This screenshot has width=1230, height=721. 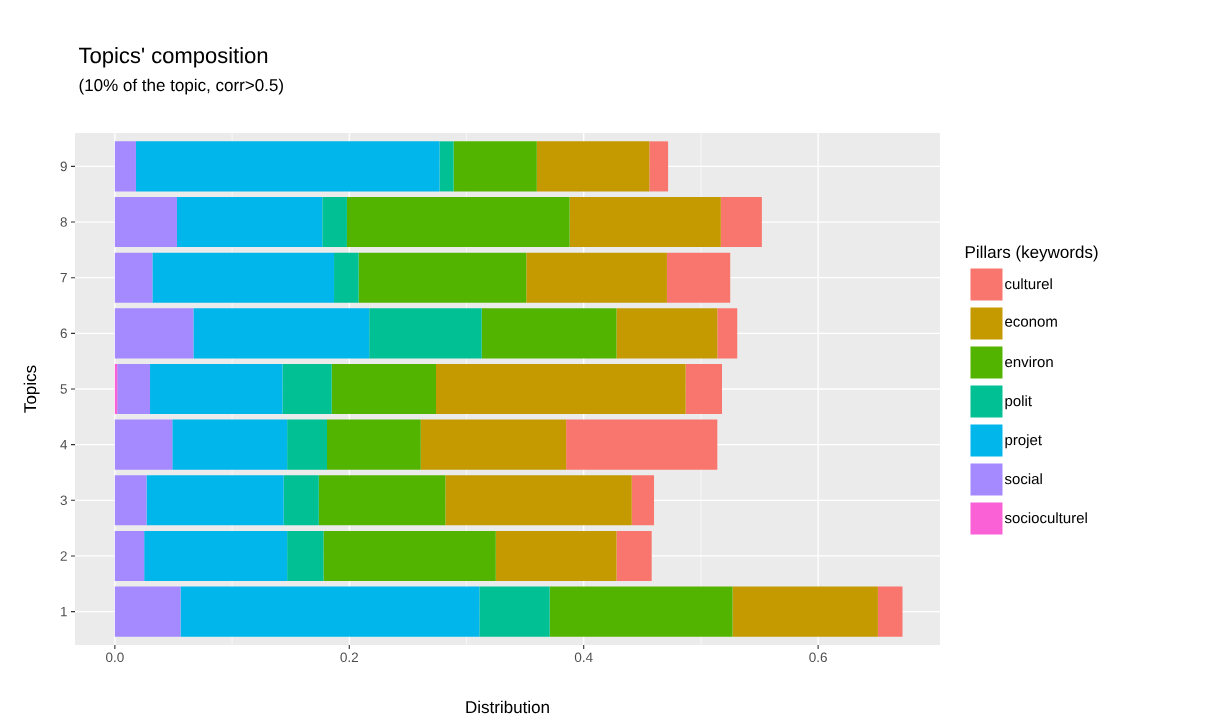 What do you see at coordinates (63, 333) in the screenshot?
I see `y-tick-label: 6` at bounding box center [63, 333].